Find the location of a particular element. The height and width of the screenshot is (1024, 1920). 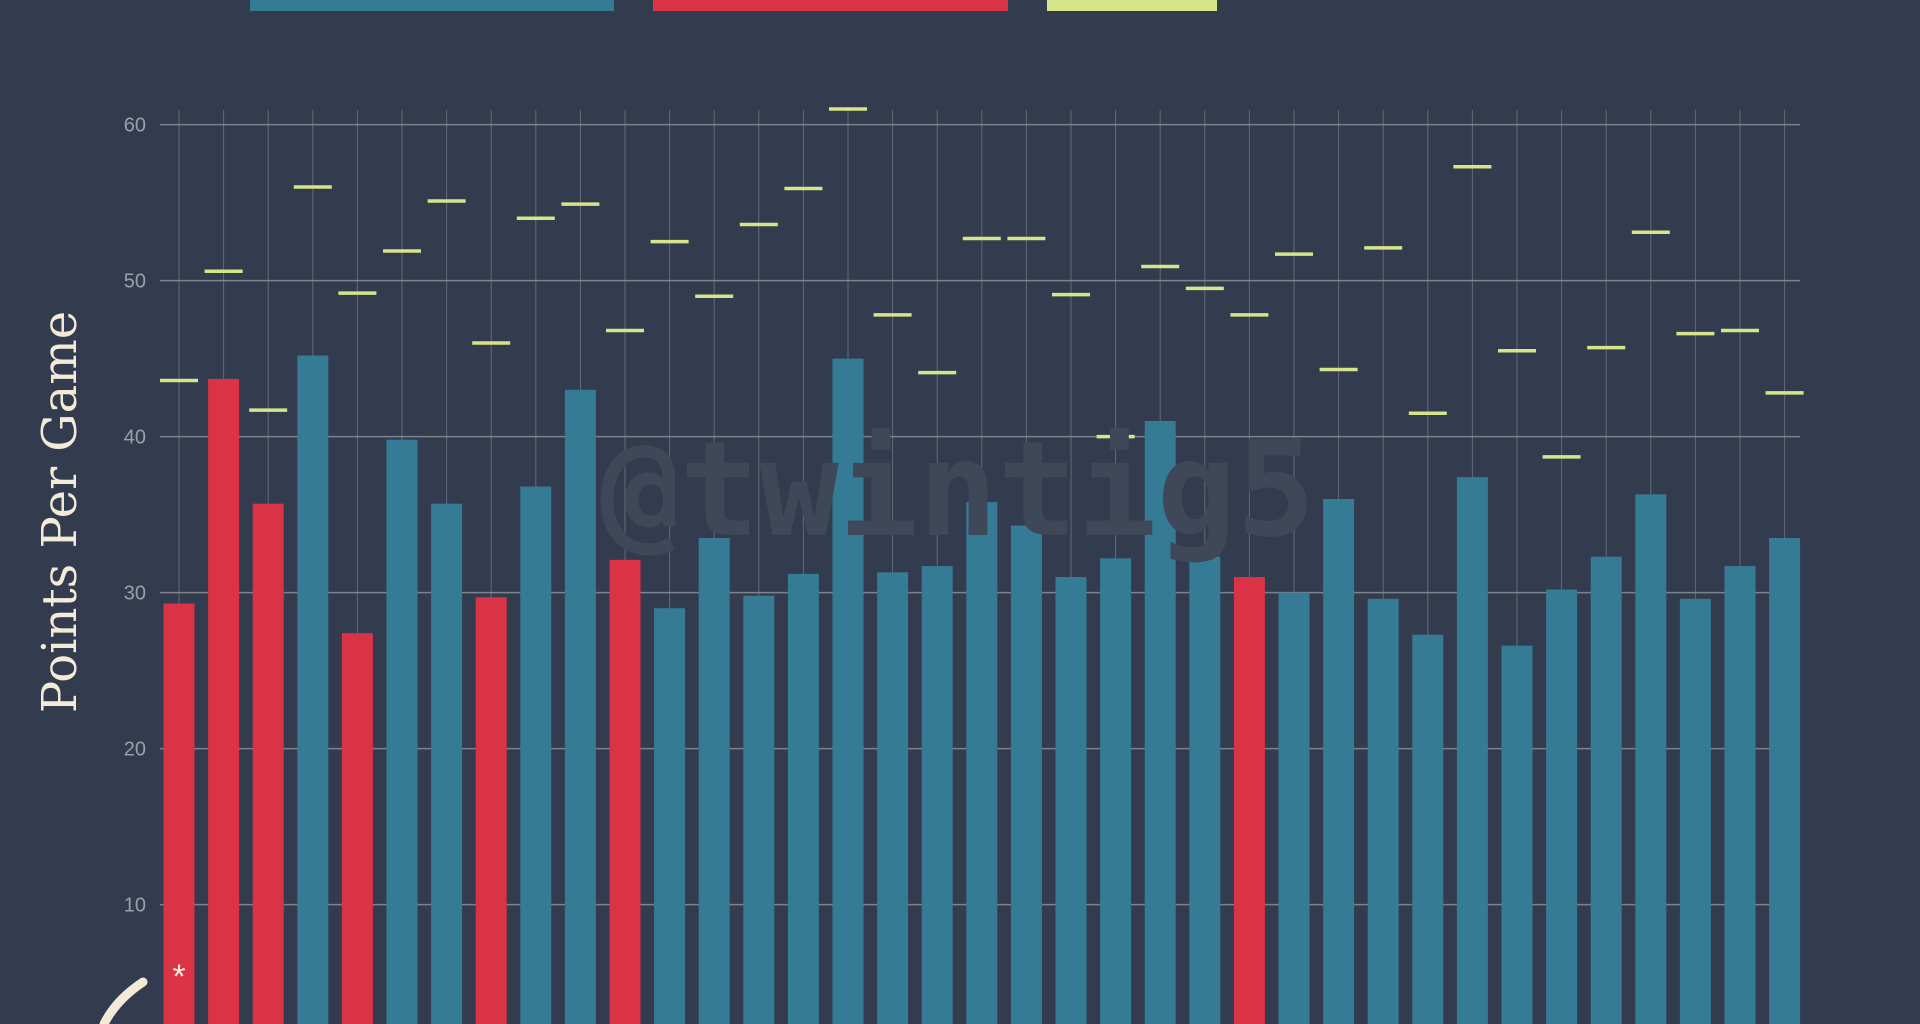

y-tick-label: 60 is located at coordinates (135, 126).